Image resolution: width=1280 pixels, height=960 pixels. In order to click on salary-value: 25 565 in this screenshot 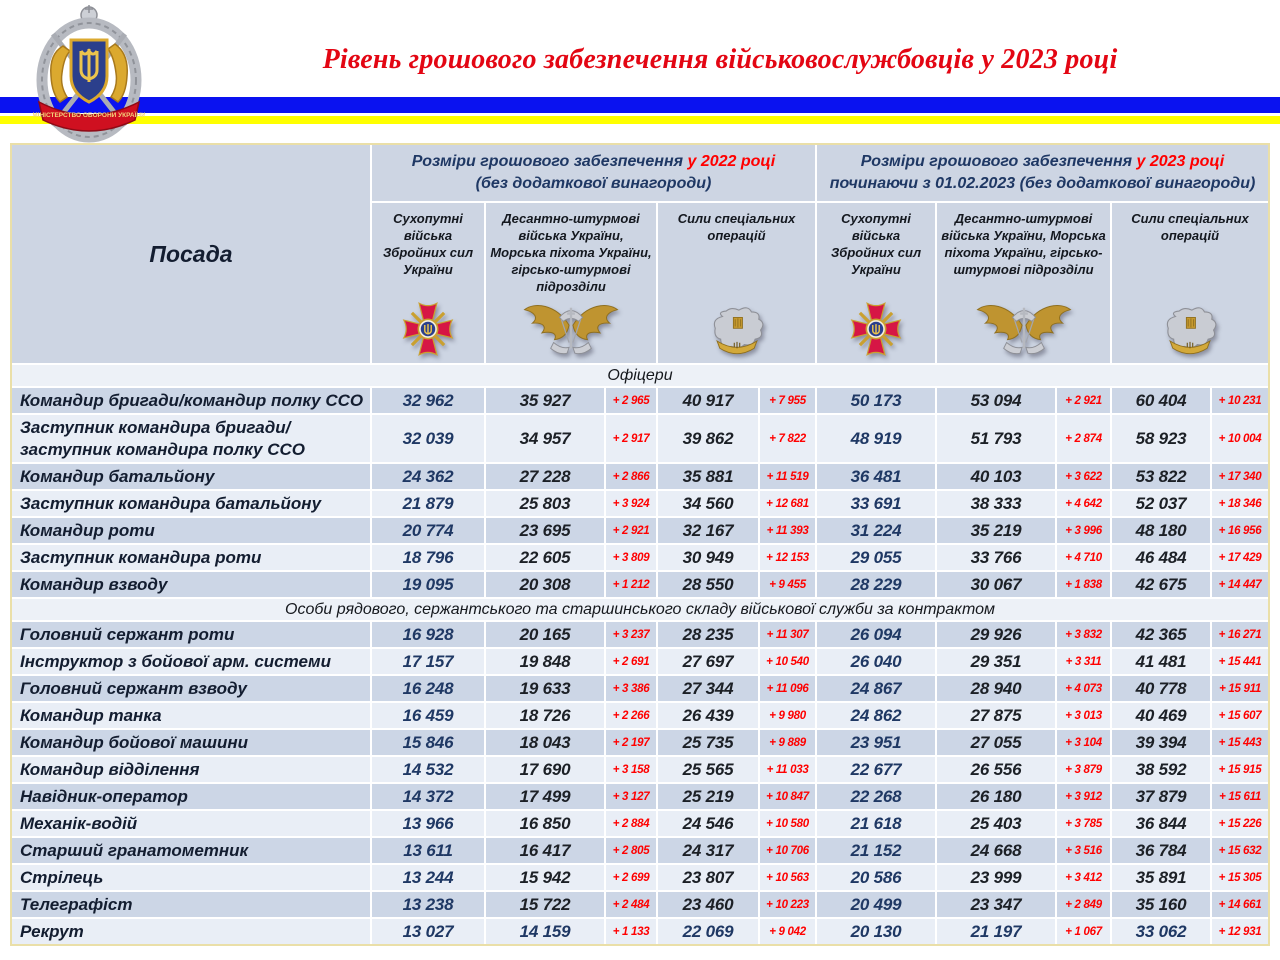, I will do `click(708, 769)`.